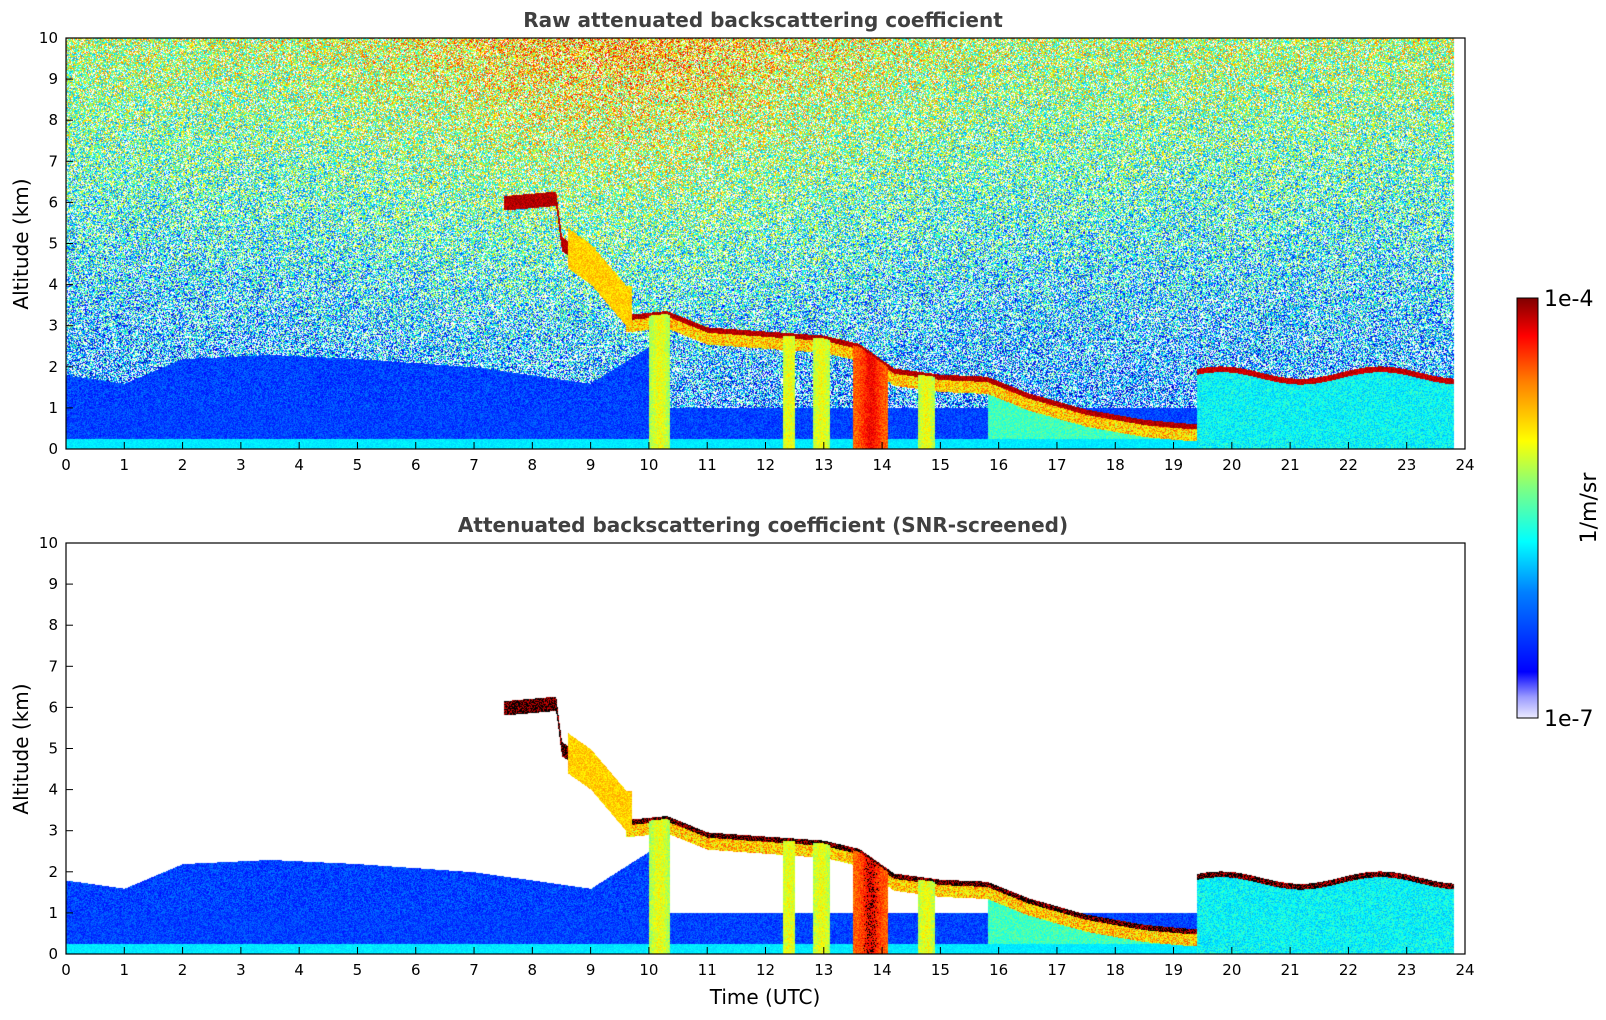  What do you see at coordinates (765, 997) in the screenshot?
I see `x-axis-label: Time (UTC)` at bounding box center [765, 997].